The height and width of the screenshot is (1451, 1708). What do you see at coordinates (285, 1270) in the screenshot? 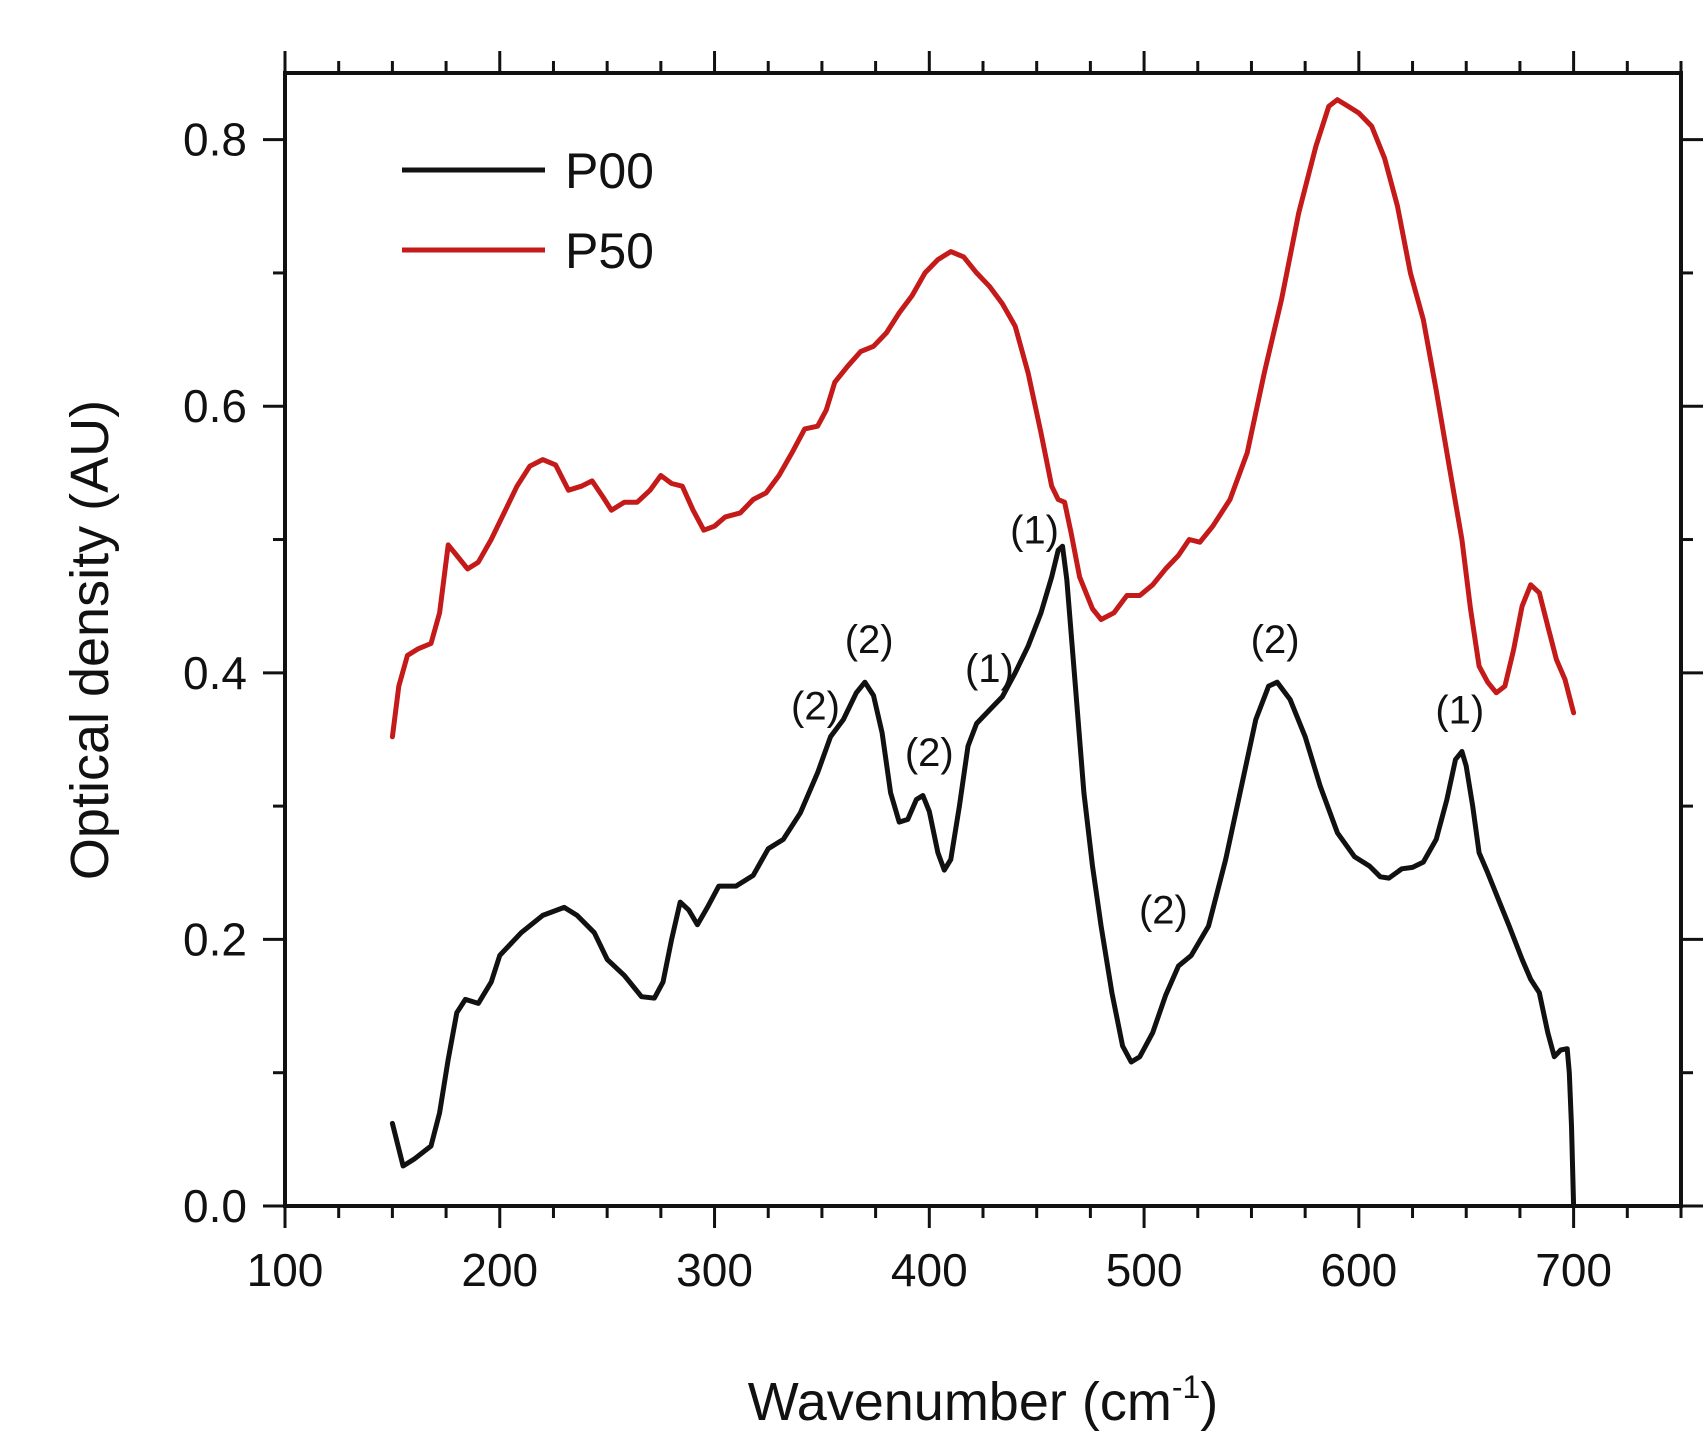
I see `x-tick-label: 100` at bounding box center [285, 1270].